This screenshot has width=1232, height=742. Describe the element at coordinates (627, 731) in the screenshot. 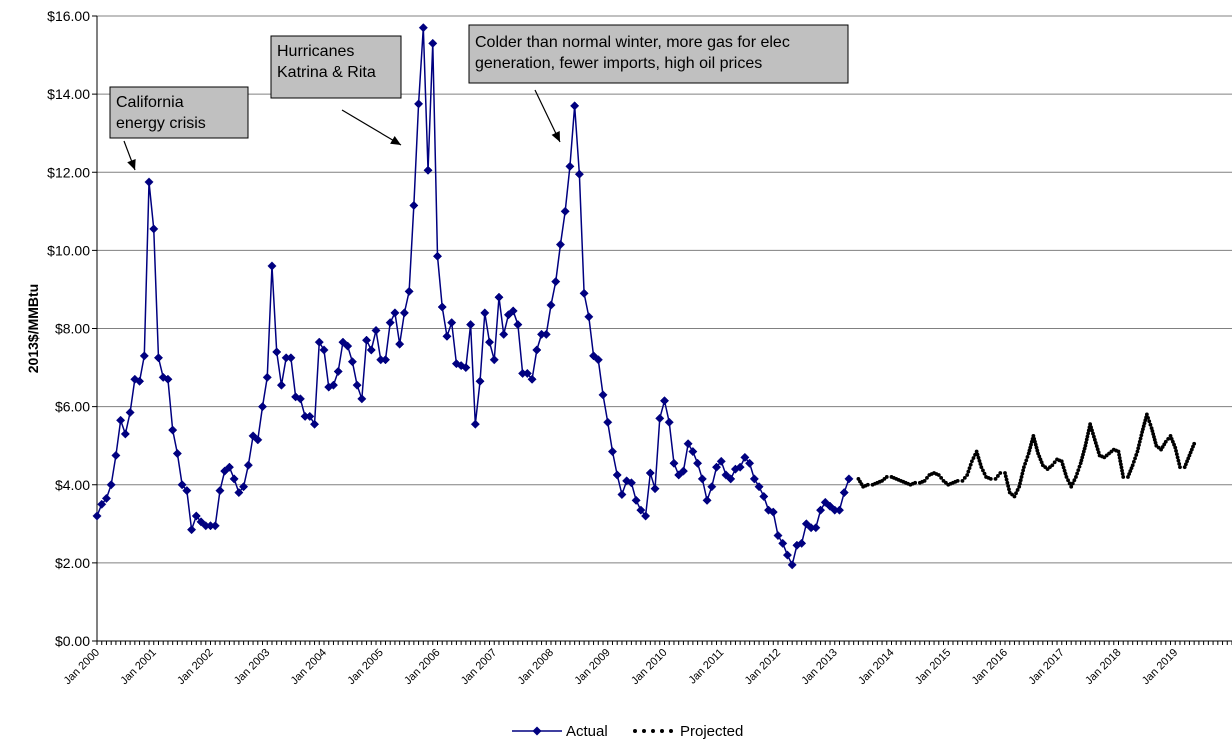

I see `legend: Actual Projected` at that location.